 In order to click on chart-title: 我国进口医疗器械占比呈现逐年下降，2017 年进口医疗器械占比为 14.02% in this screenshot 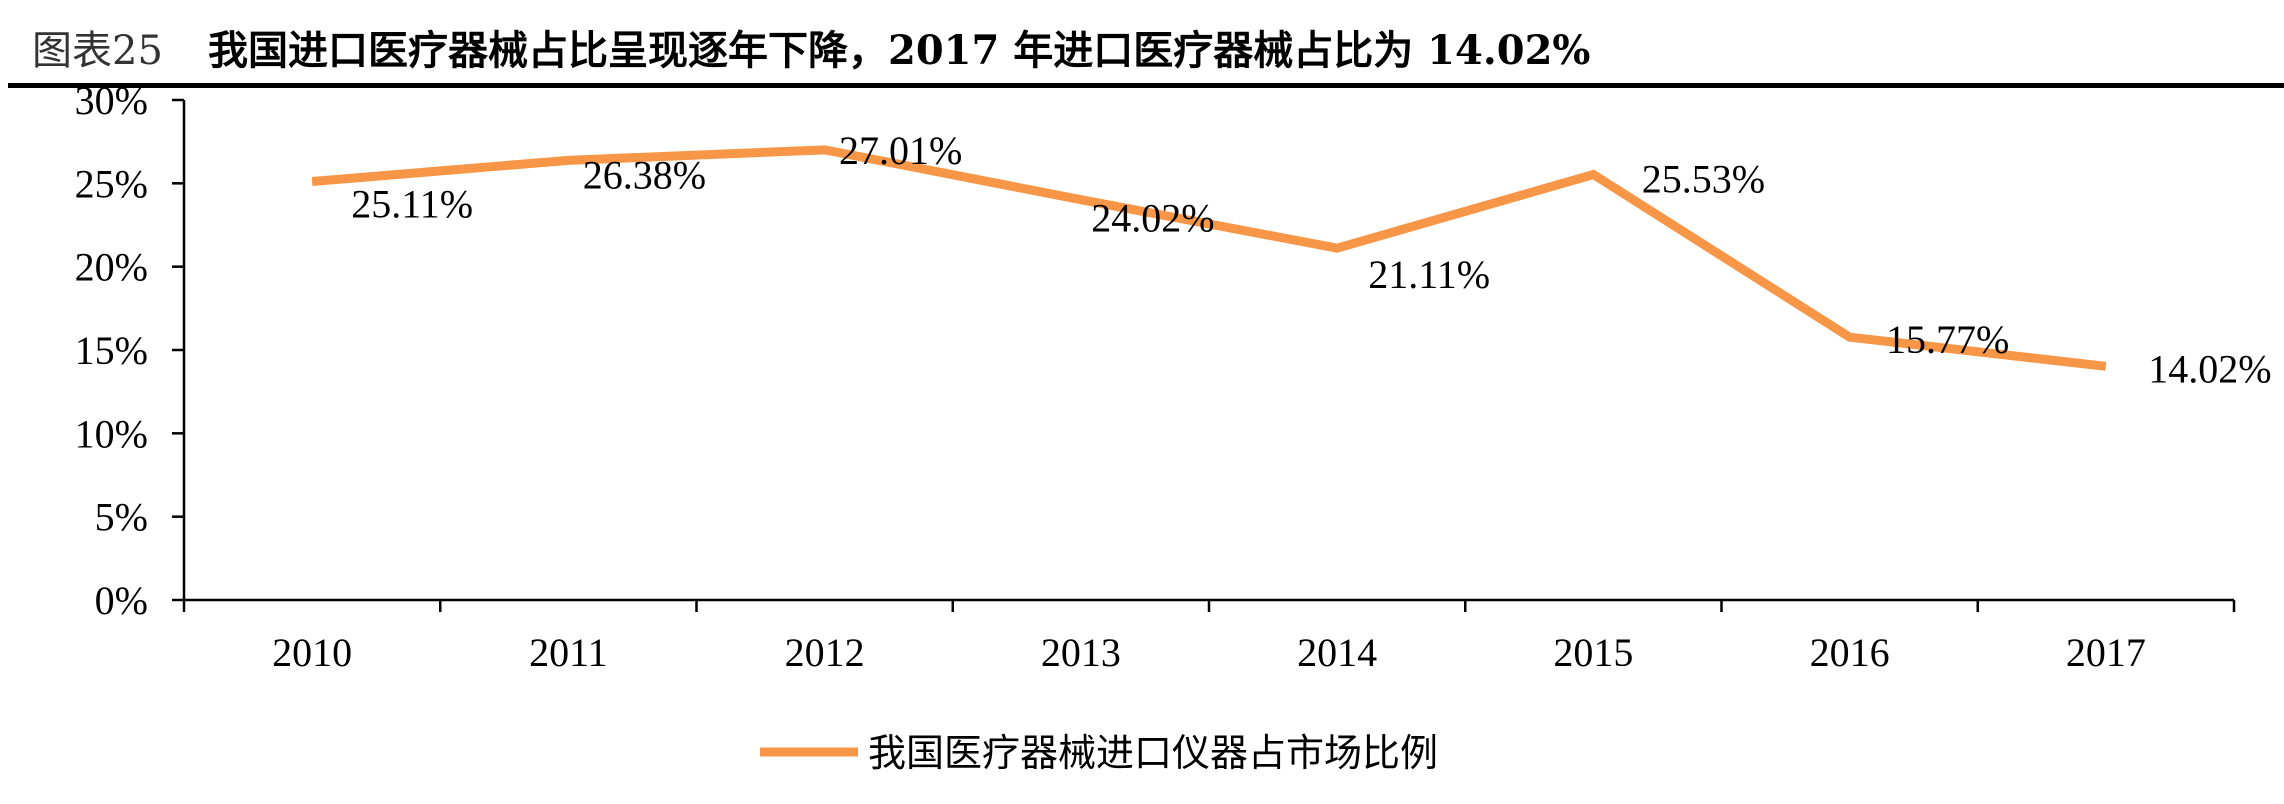, I will do `click(899, 50)`.